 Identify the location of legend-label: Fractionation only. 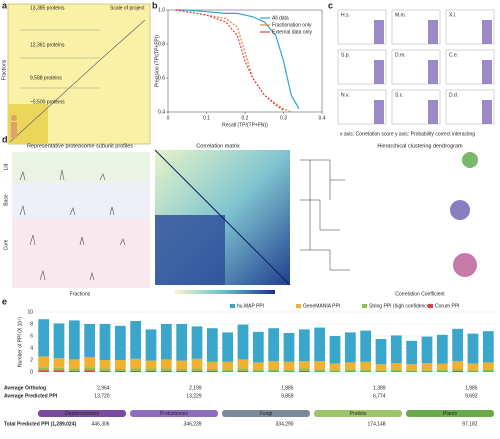
(292, 25).